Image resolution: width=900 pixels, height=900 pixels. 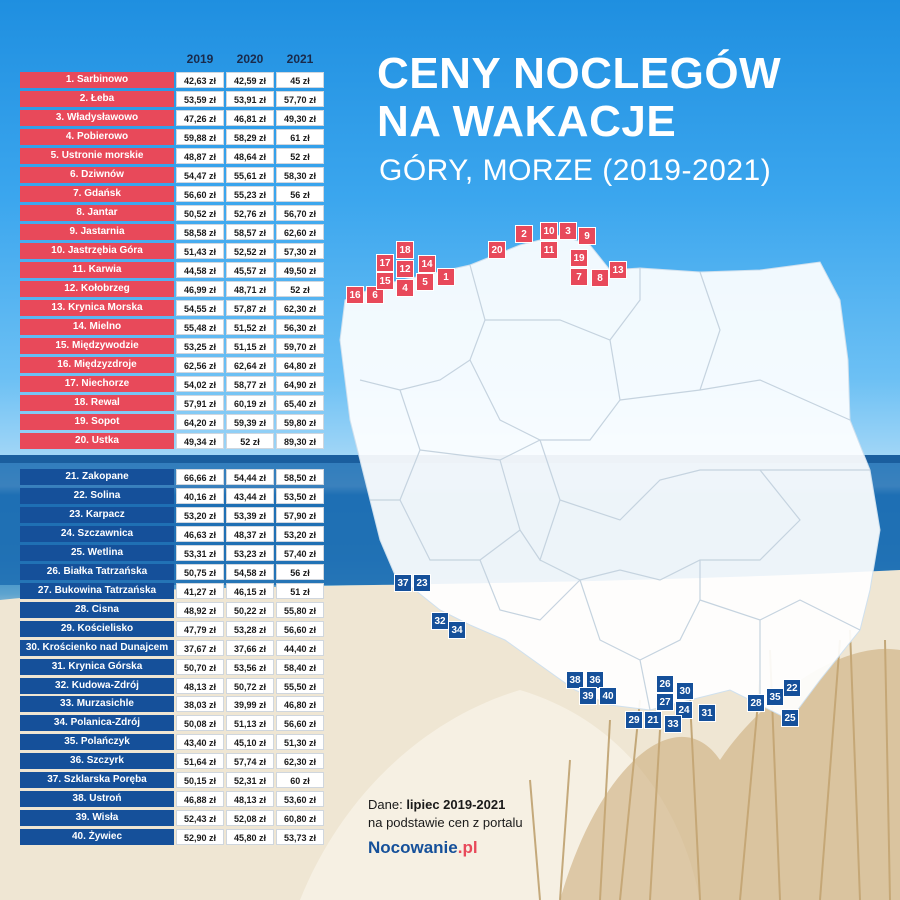 I want to click on table-row: 8. Jantar 50,52 zł 52,76 zł 56,70 zł, so click(x=172, y=213).